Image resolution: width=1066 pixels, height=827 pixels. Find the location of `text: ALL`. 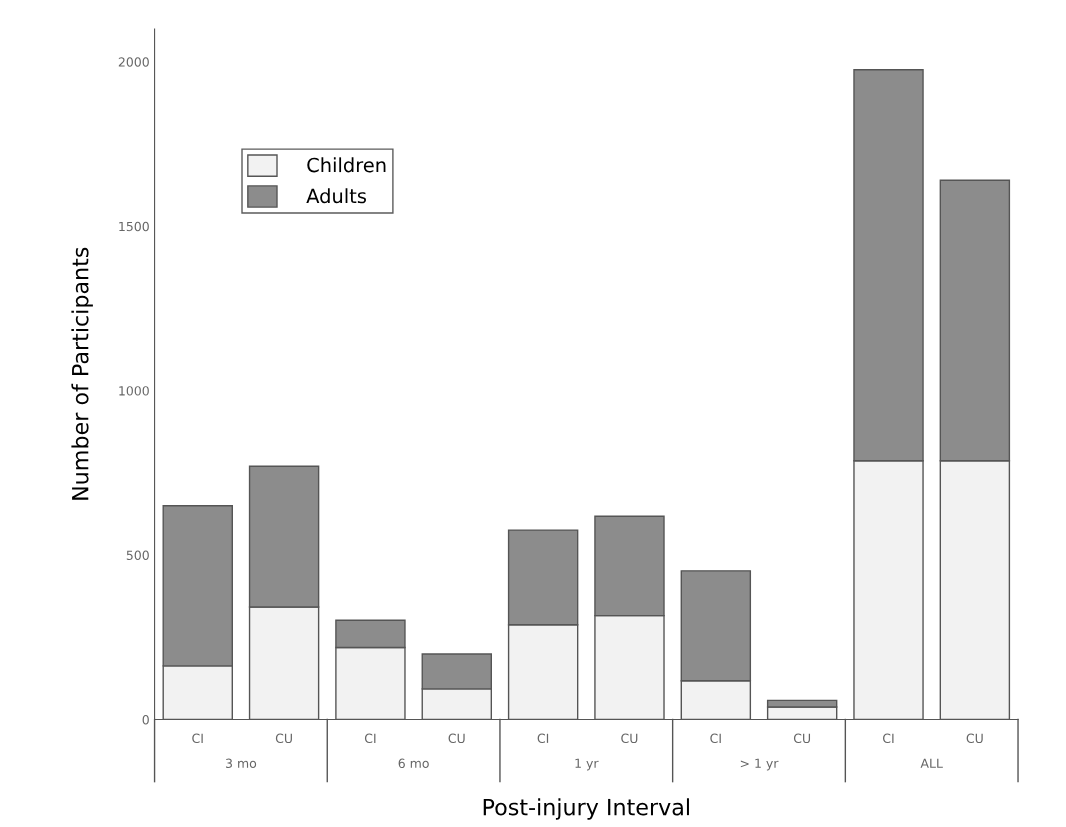

text: ALL is located at coordinates (931, 763).